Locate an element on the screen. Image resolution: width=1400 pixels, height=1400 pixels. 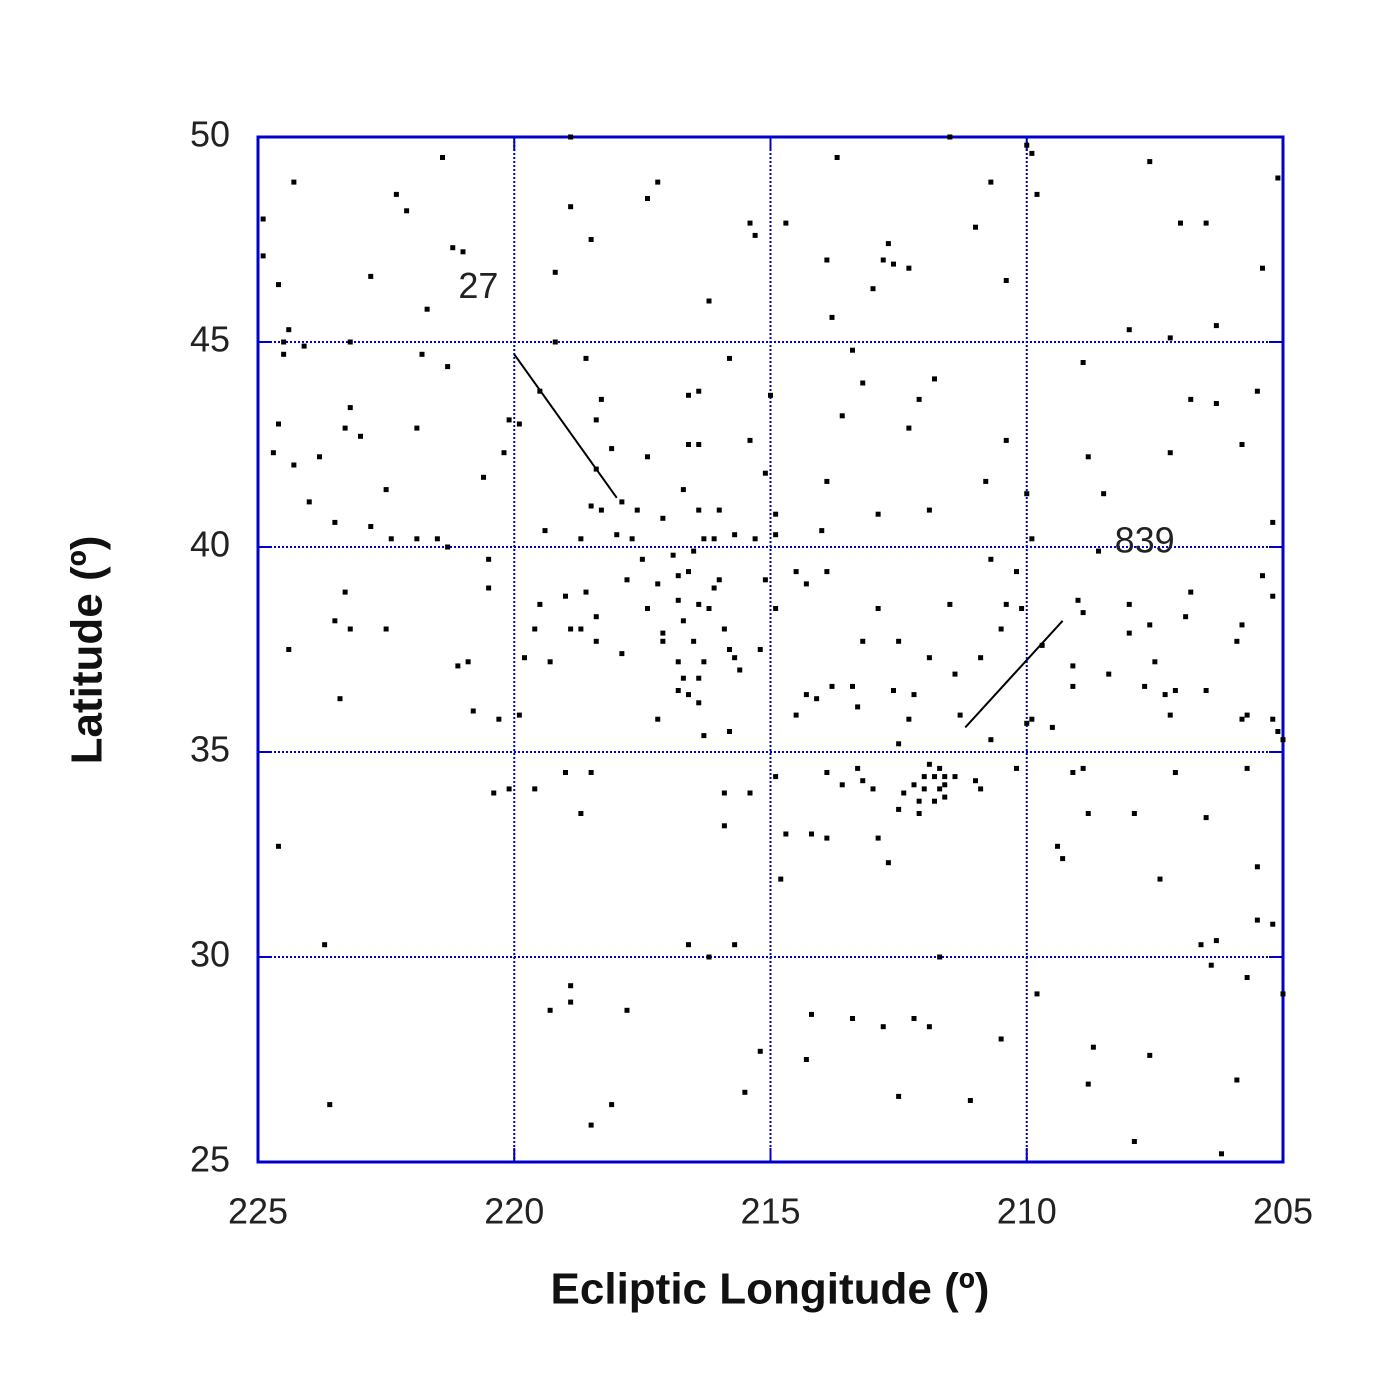
x-tick-label: 210 is located at coordinates (1027, 1211).